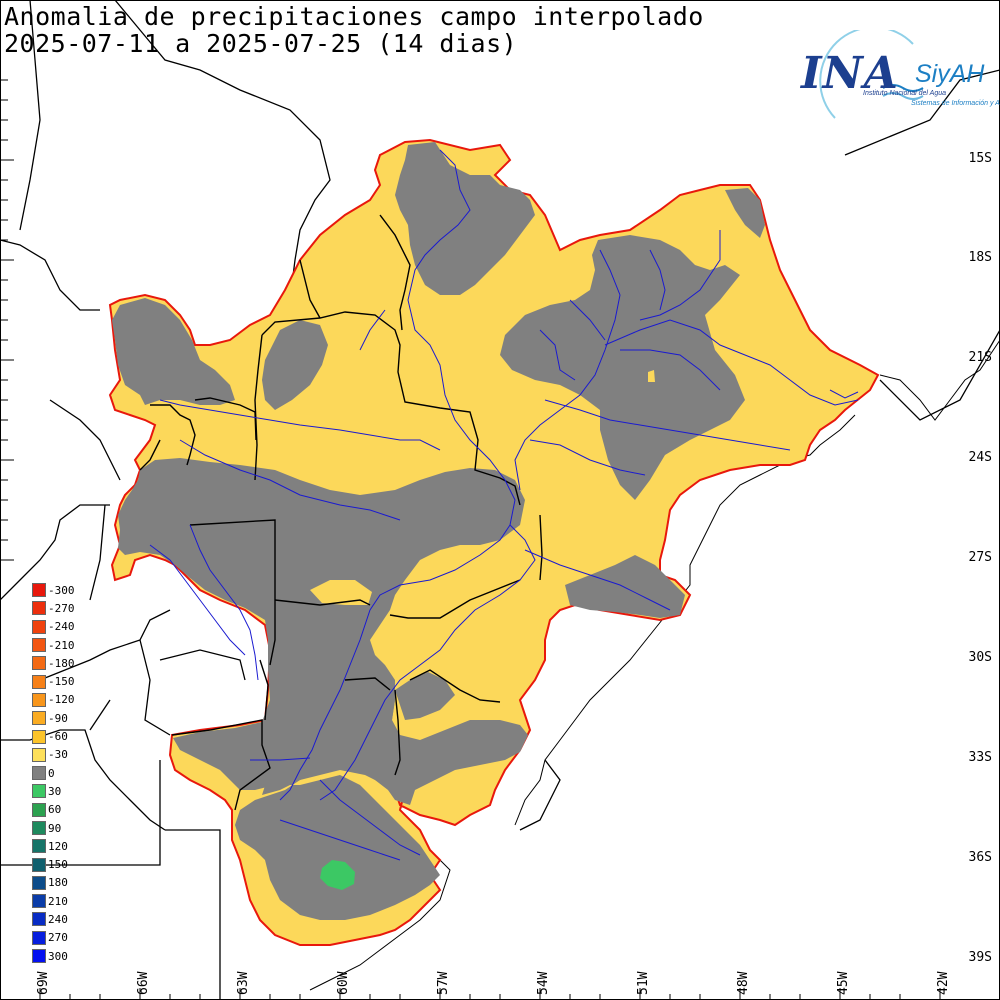 This screenshot has width=1000, height=1000. I want to click on legend-label: 180, so click(58, 883).